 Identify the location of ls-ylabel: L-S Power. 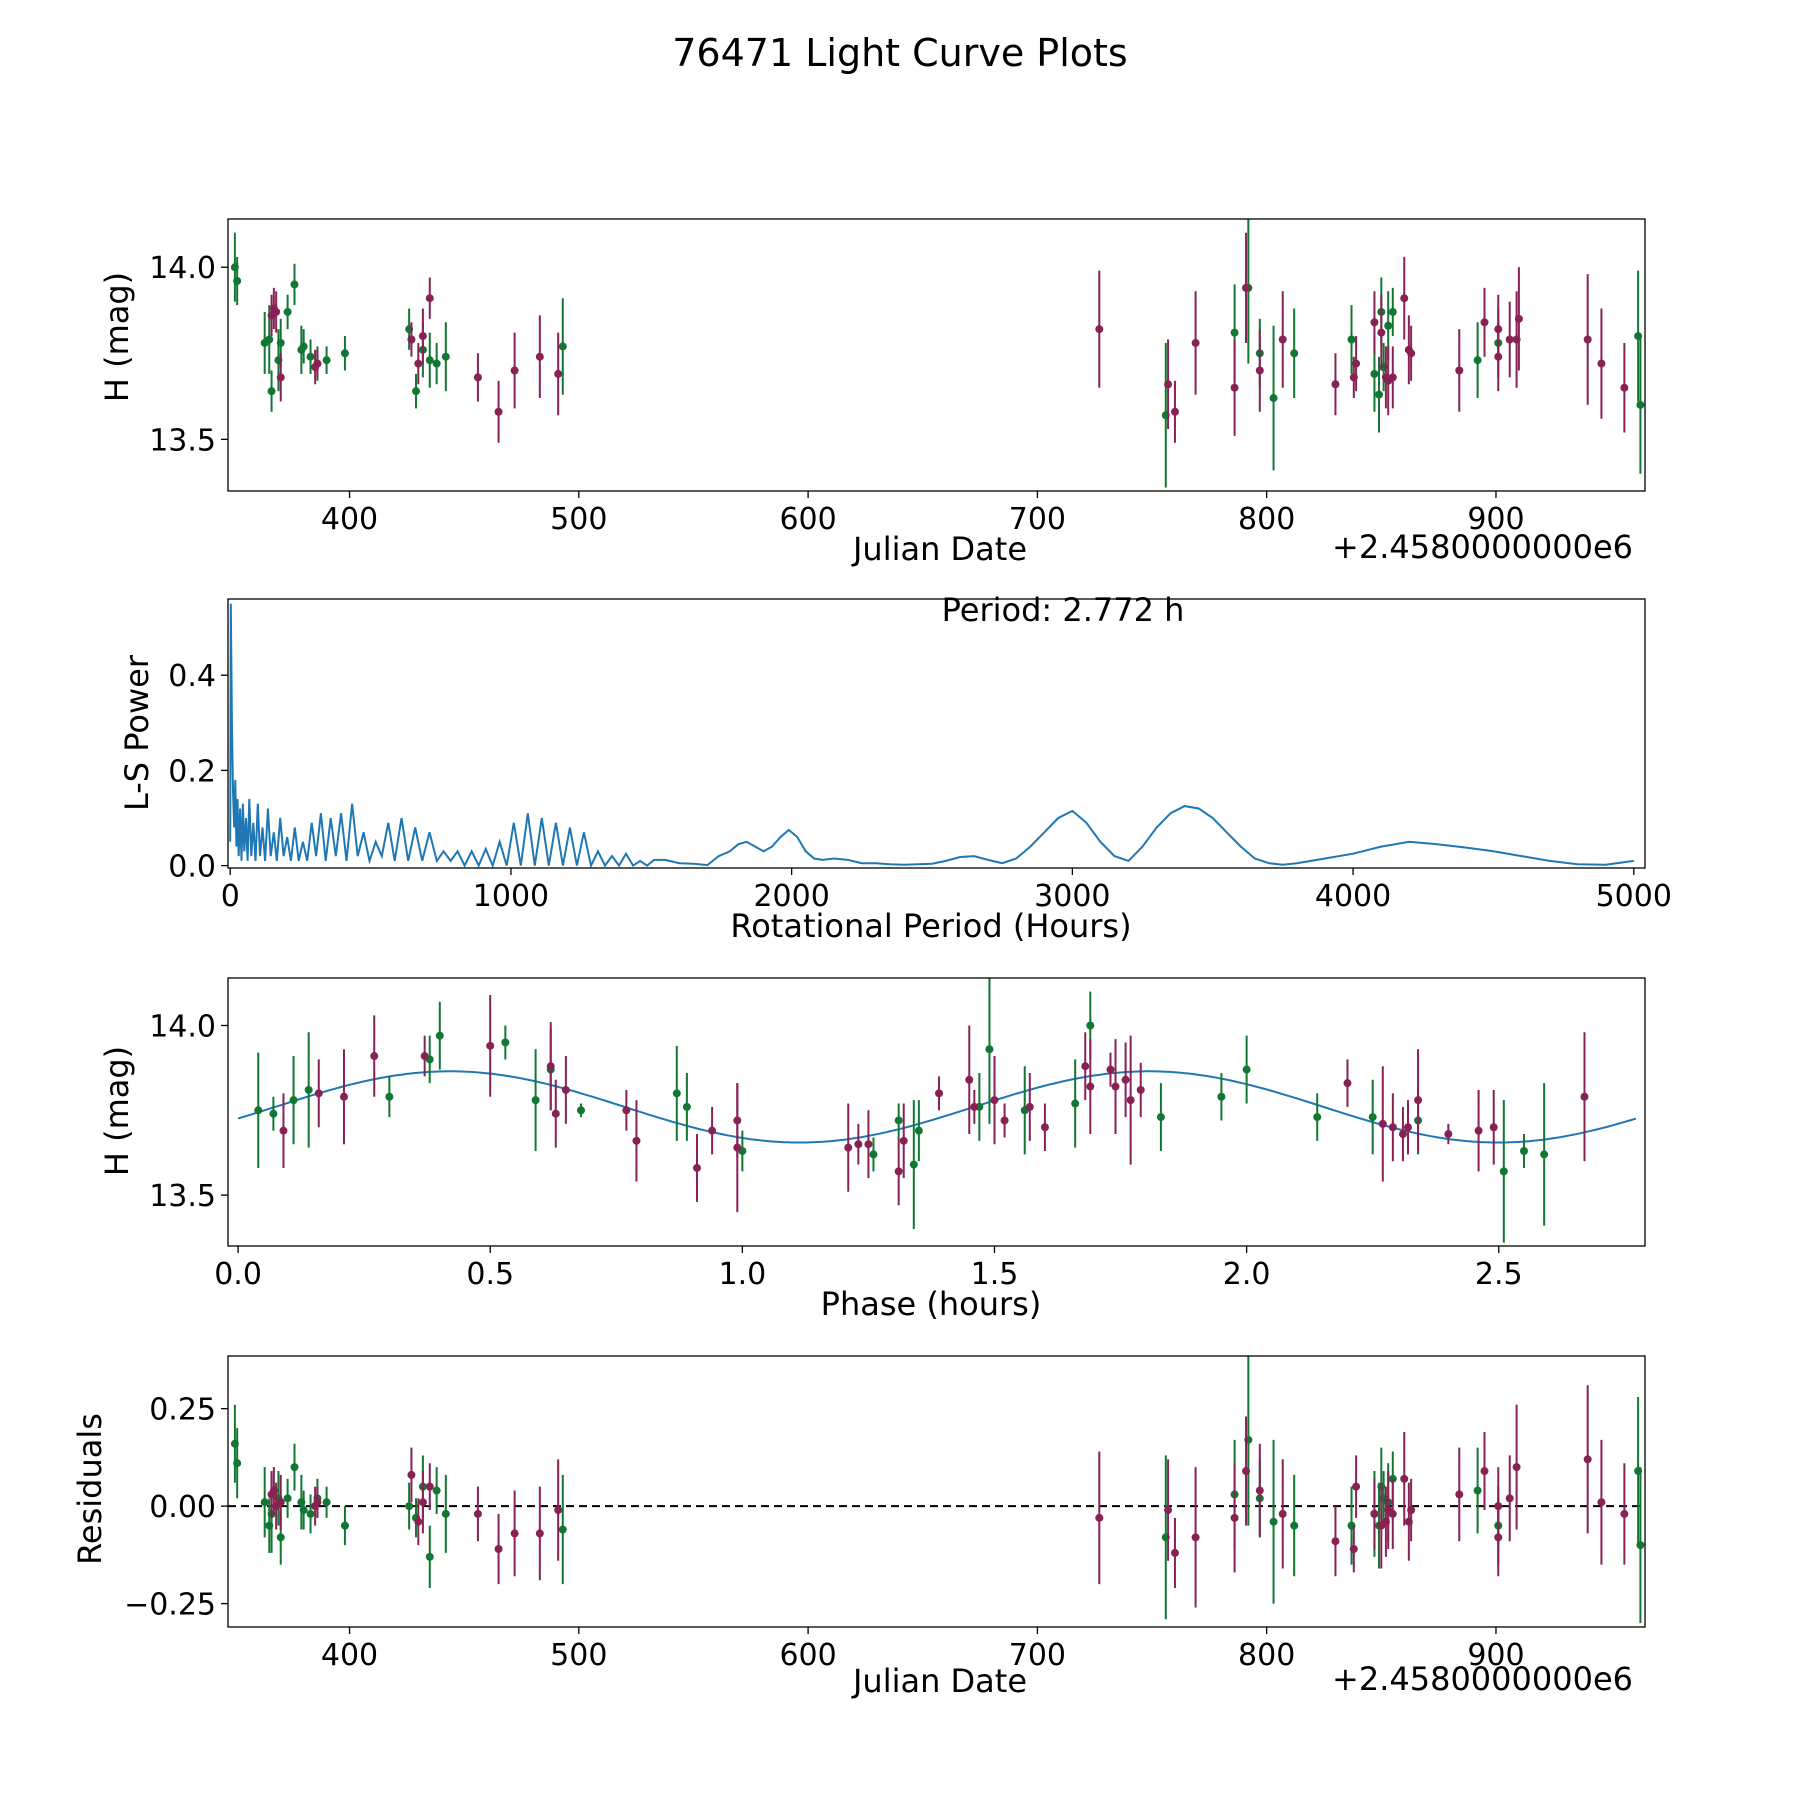
(137, 732).